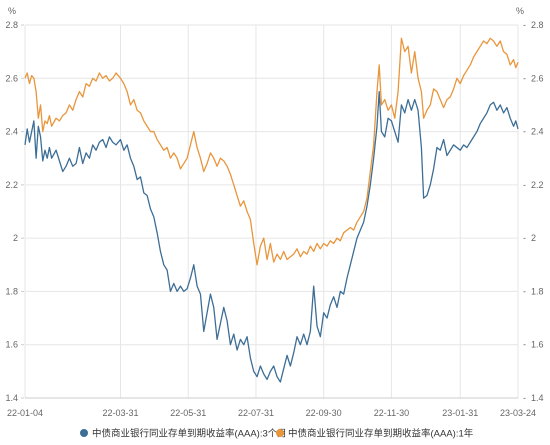 The width and height of the screenshot is (550, 445). What do you see at coordinates (11, 345) in the screenshot?
I see `y-tick-label-left: 1.6` at bounding box center [11, 345].